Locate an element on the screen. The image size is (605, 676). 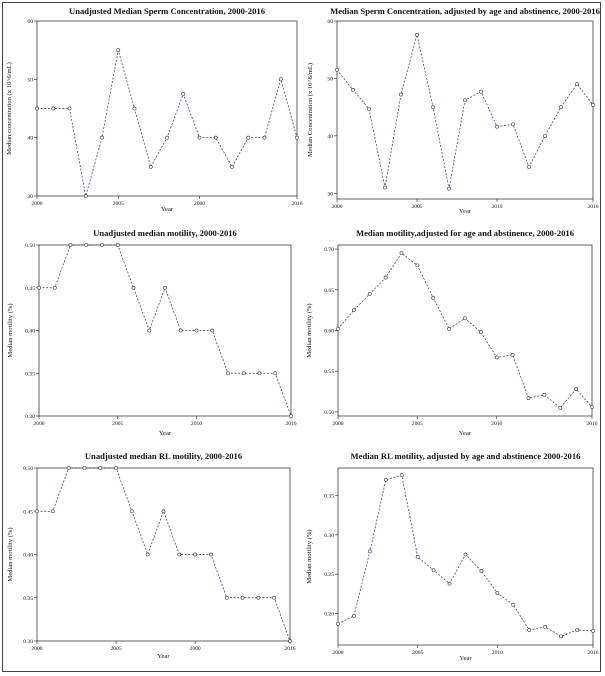
y-tick-label: 0.60 is located at coordinates (329, 332).